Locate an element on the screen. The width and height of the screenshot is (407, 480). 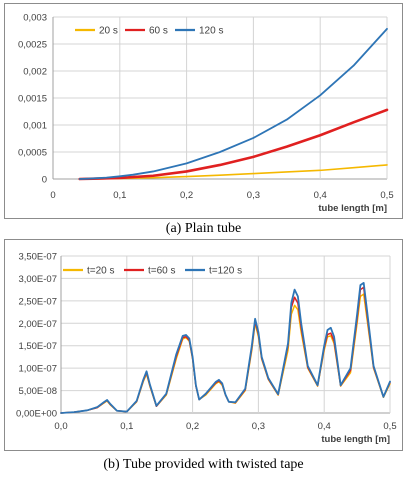
legend-label: 20 s is located at coordinates (108, 31).